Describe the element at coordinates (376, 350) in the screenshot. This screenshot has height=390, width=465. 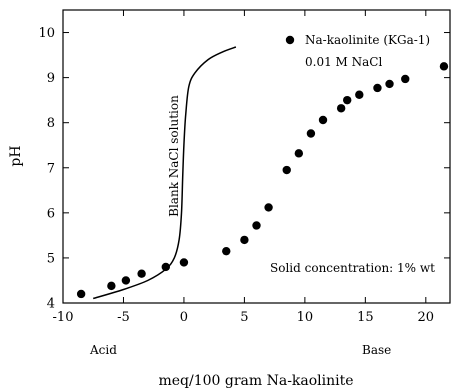
I see `base-label: Base` at that location.